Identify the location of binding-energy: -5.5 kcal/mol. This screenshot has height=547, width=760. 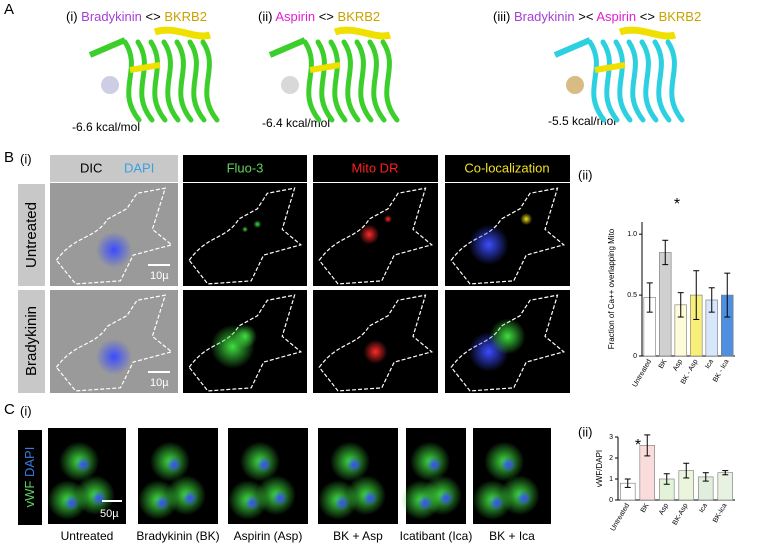
(582, 121).